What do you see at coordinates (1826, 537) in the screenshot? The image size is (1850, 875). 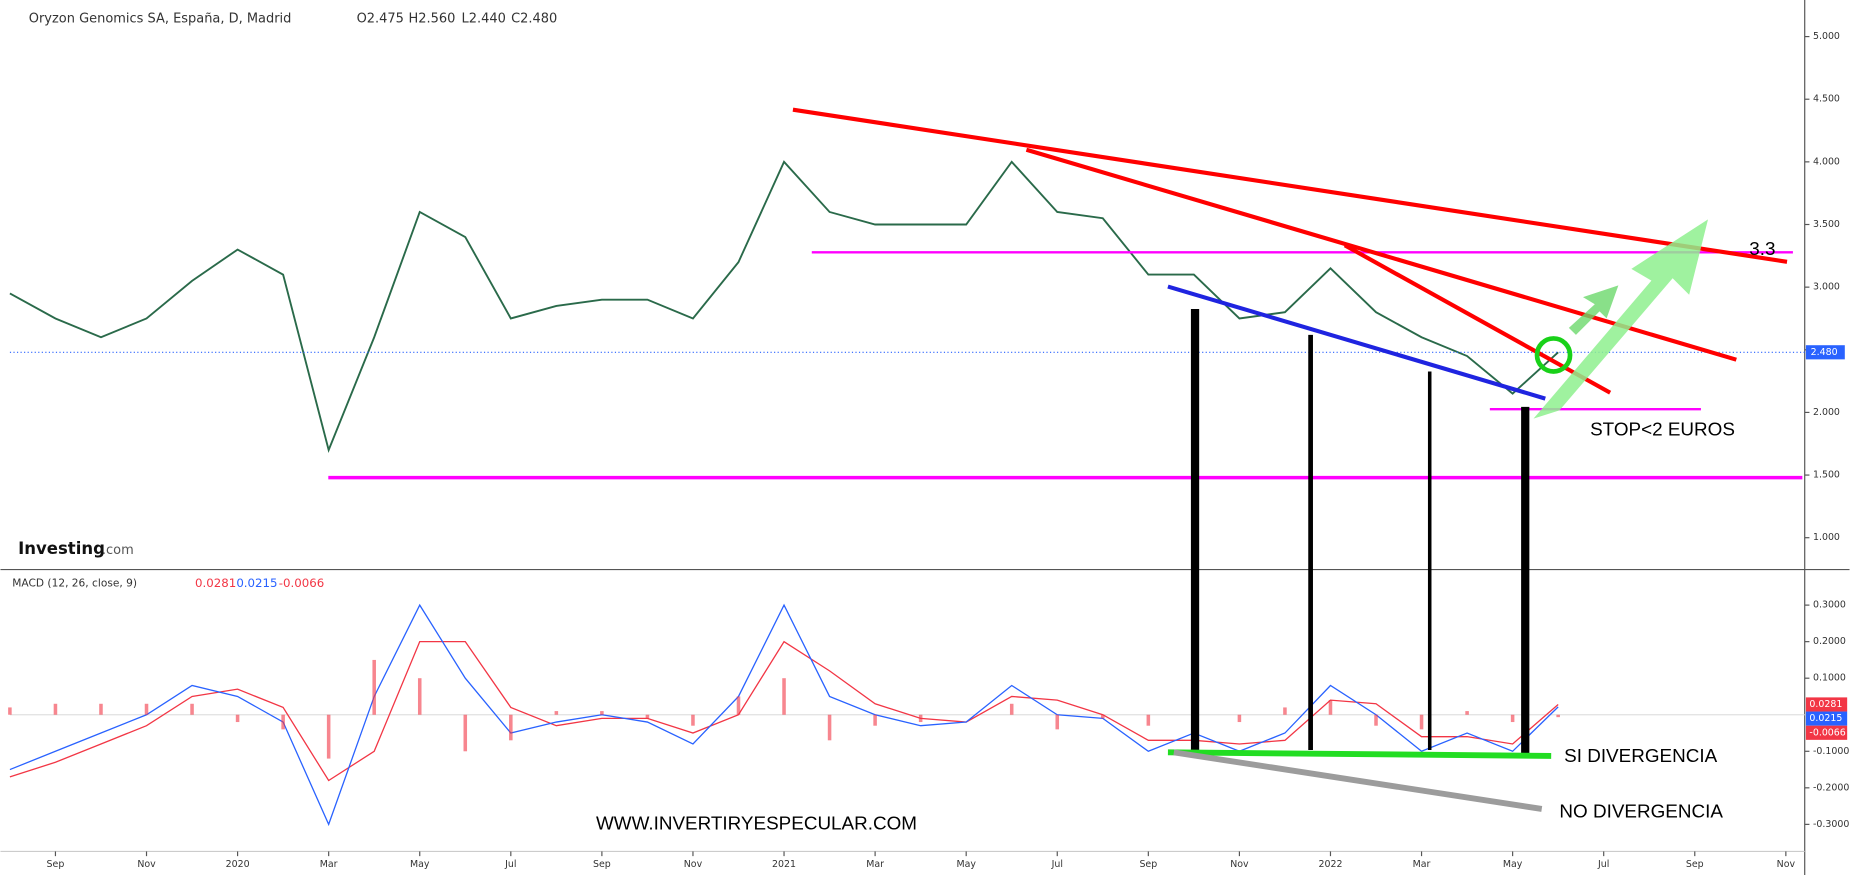 I see `y-tick-label: 1.000` at bounding box center [1826, 537].